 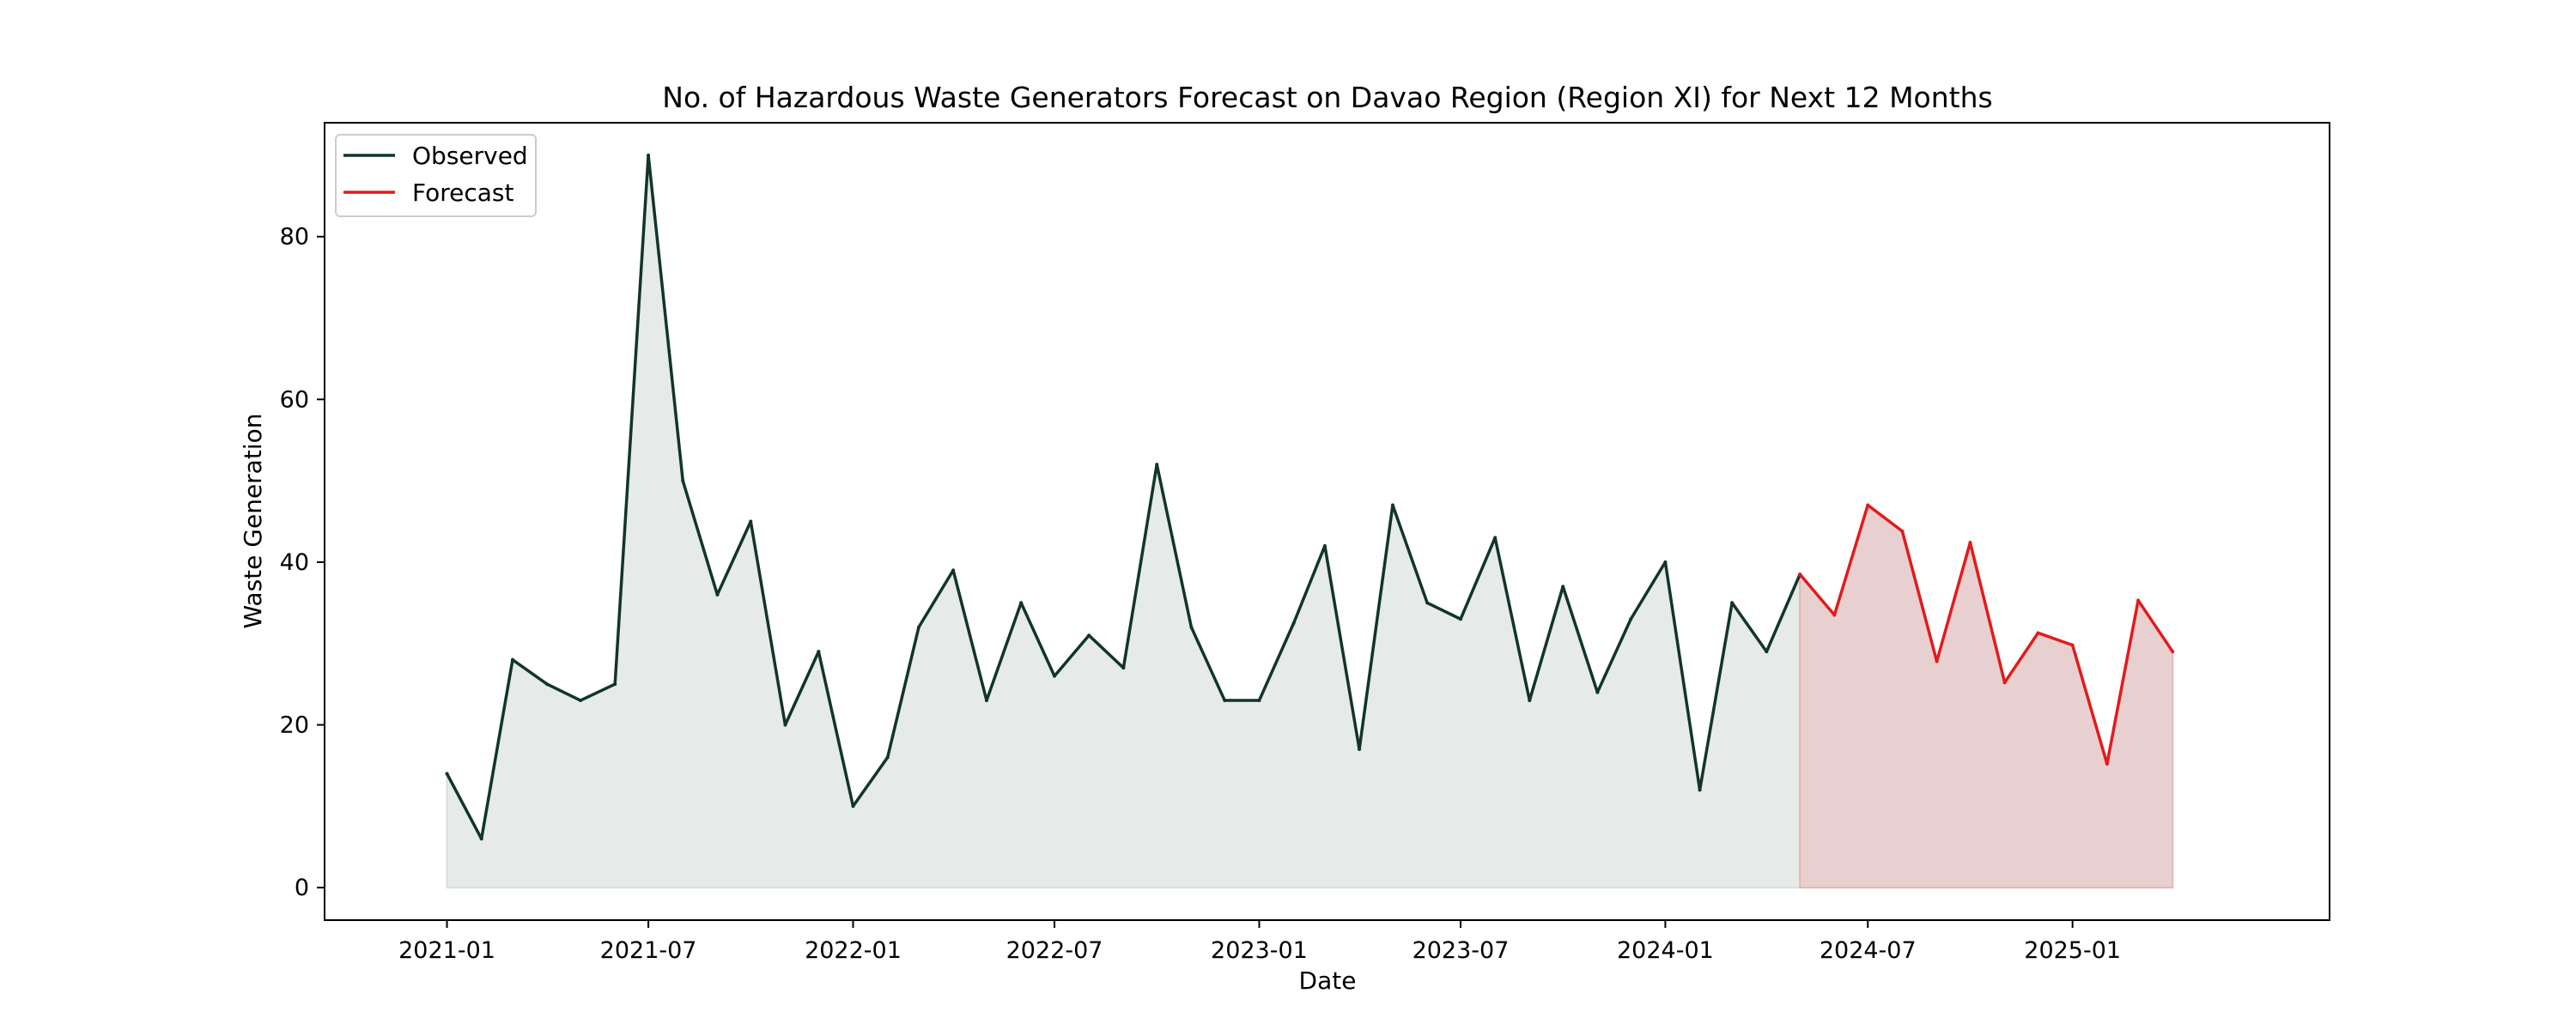 What do you see at coordinates (1259, 950) in the screenshot?
I see `x-tick-label-2023-01: 2023-01` at bounding box center [1259, 950].